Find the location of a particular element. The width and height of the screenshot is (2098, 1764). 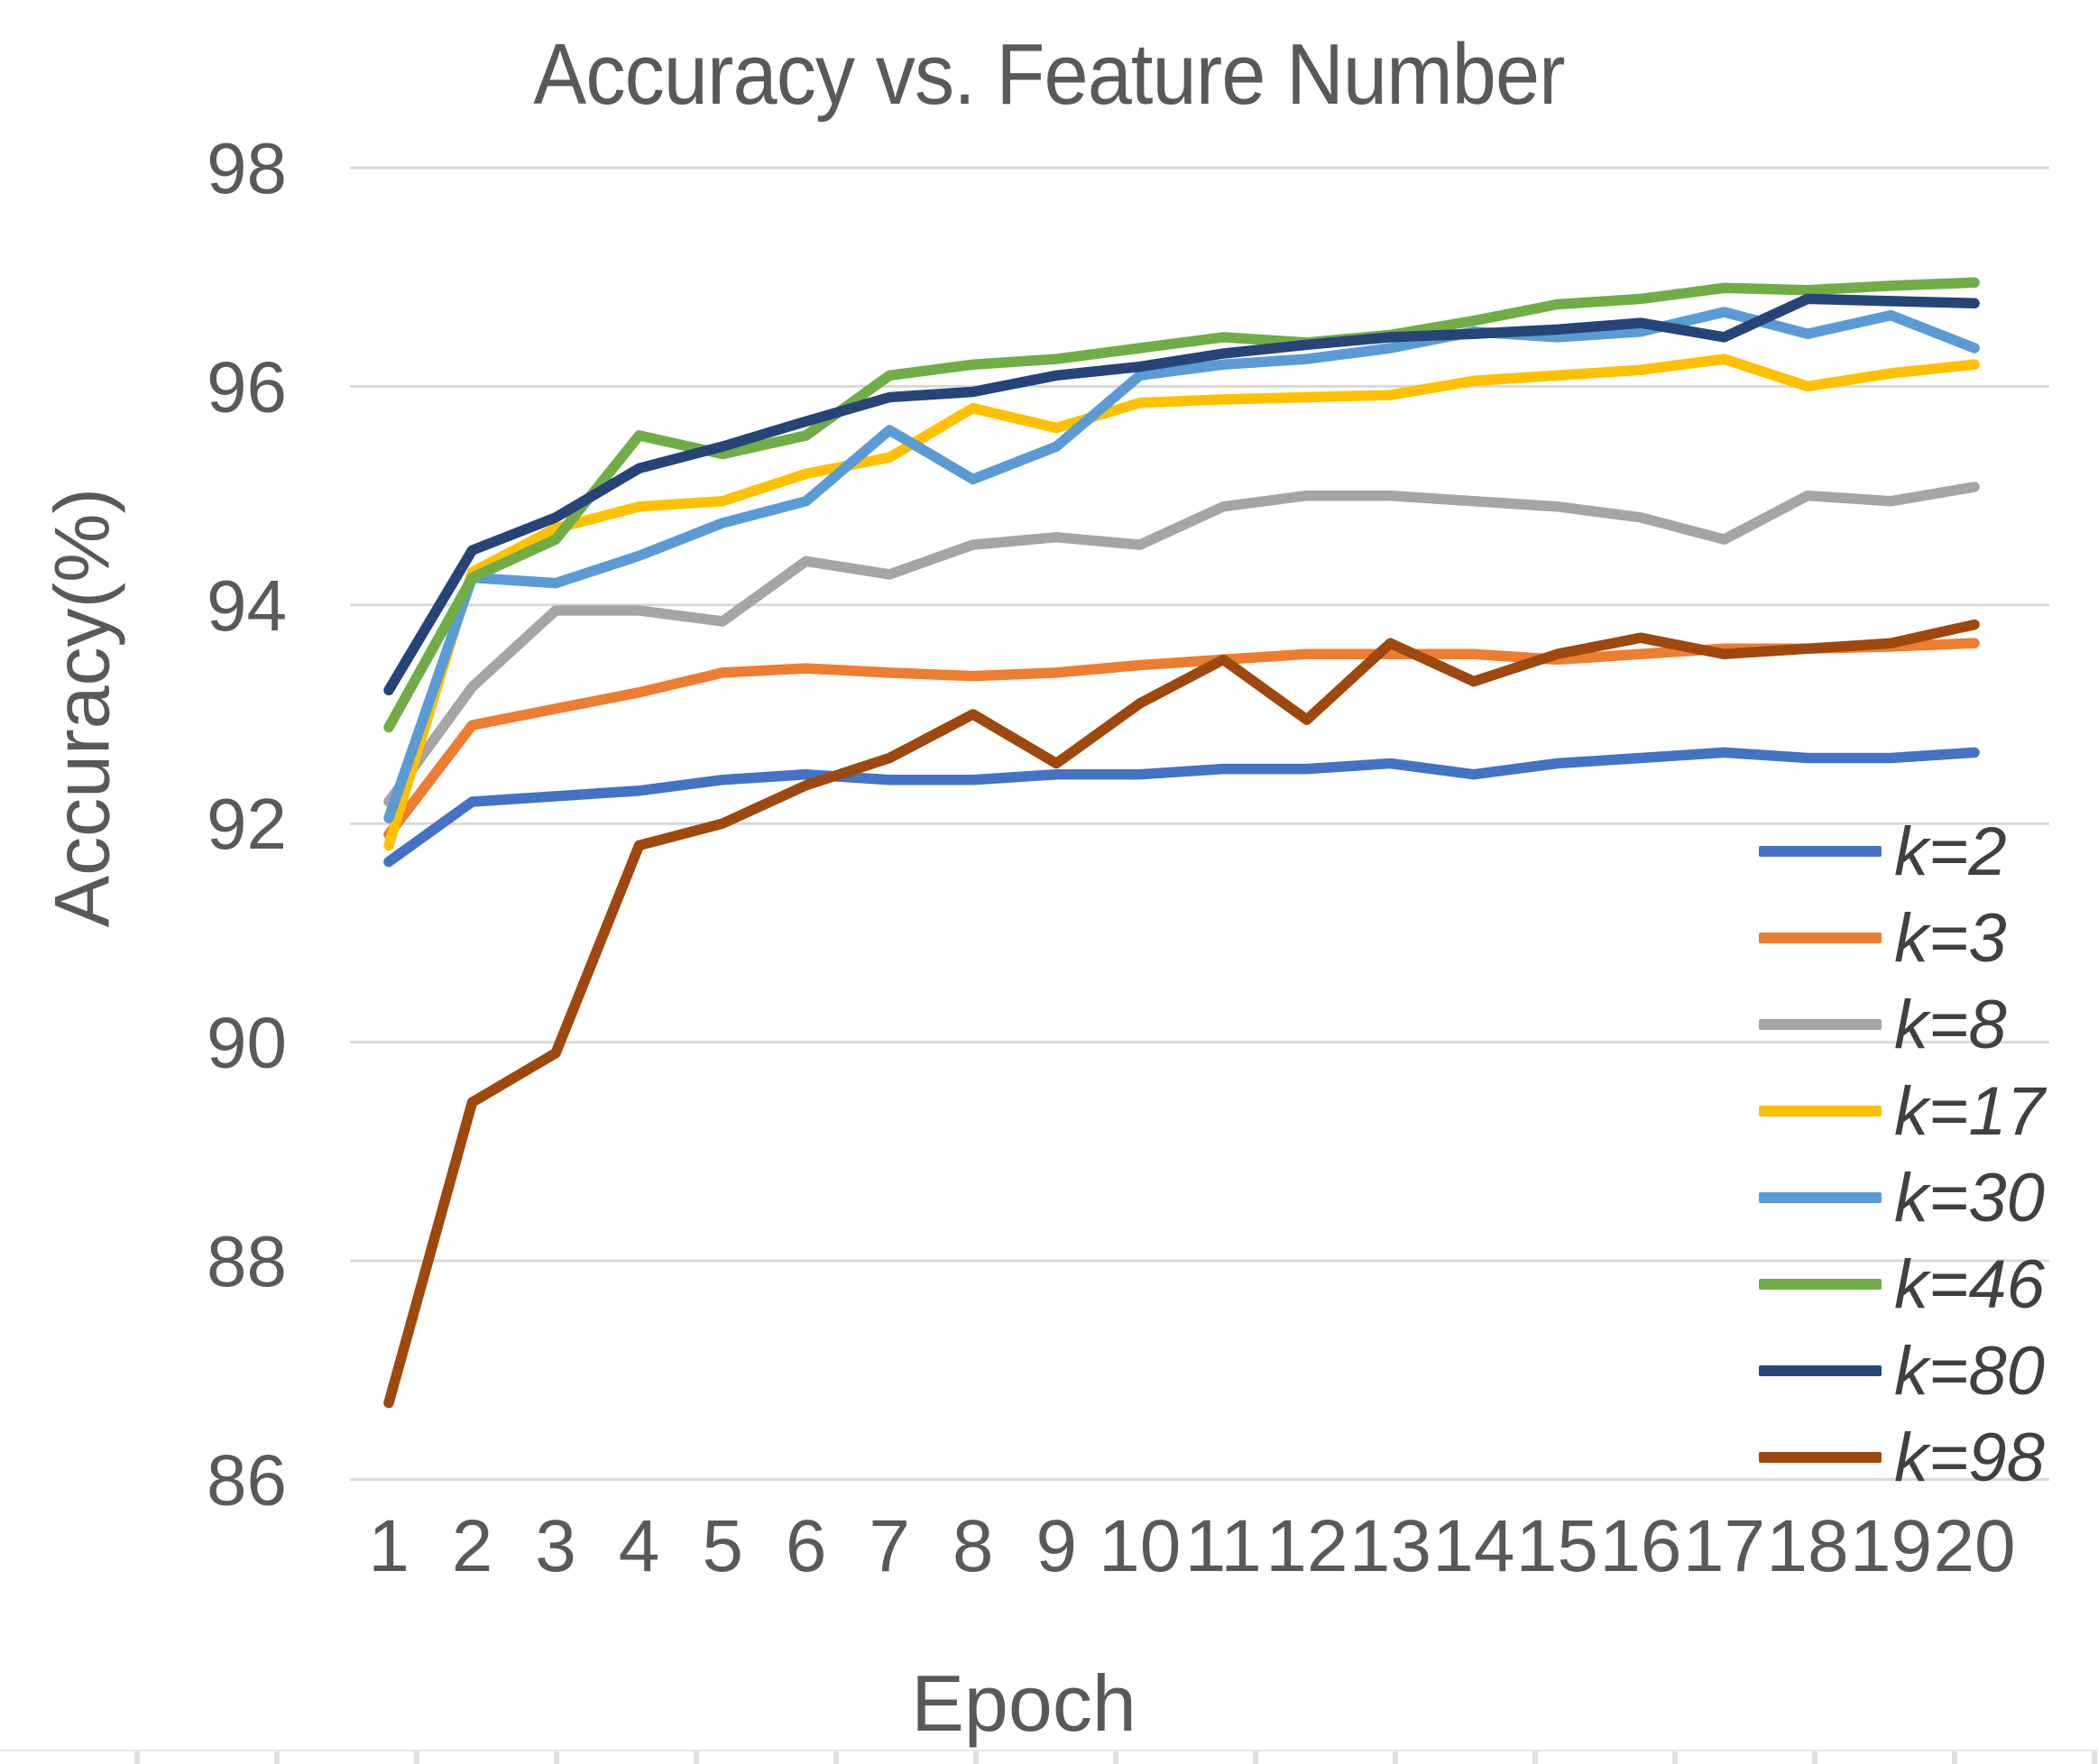

chart-legend: k=2 k=3 k=8 k=17 k=30 k=46 k=80 k=98 is located at coordinates (1922, 1154).